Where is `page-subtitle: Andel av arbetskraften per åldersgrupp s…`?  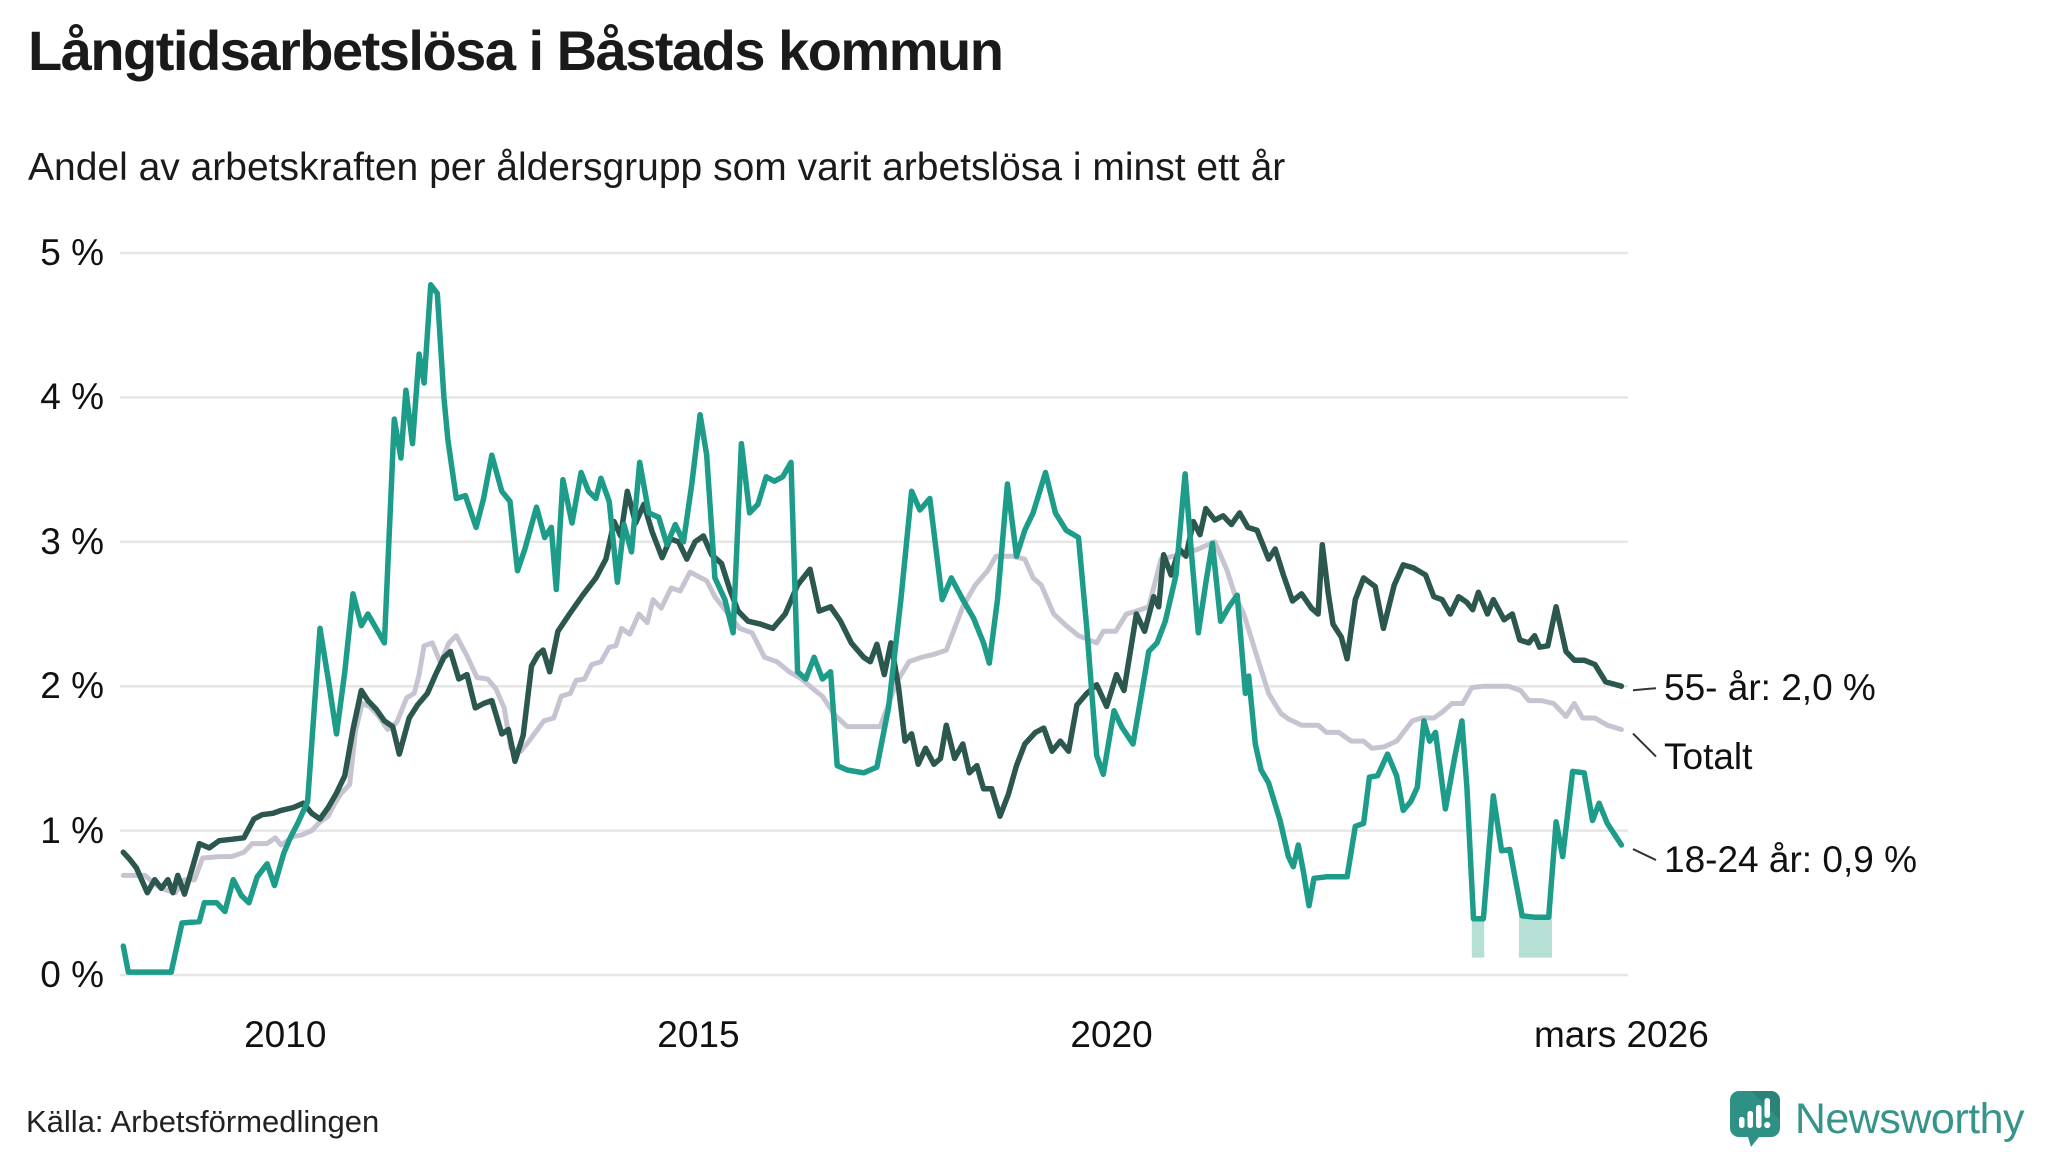 page-subtitle: Andel av arbetskraften per åldersgrupp s… is located at coordinates (657, 167).